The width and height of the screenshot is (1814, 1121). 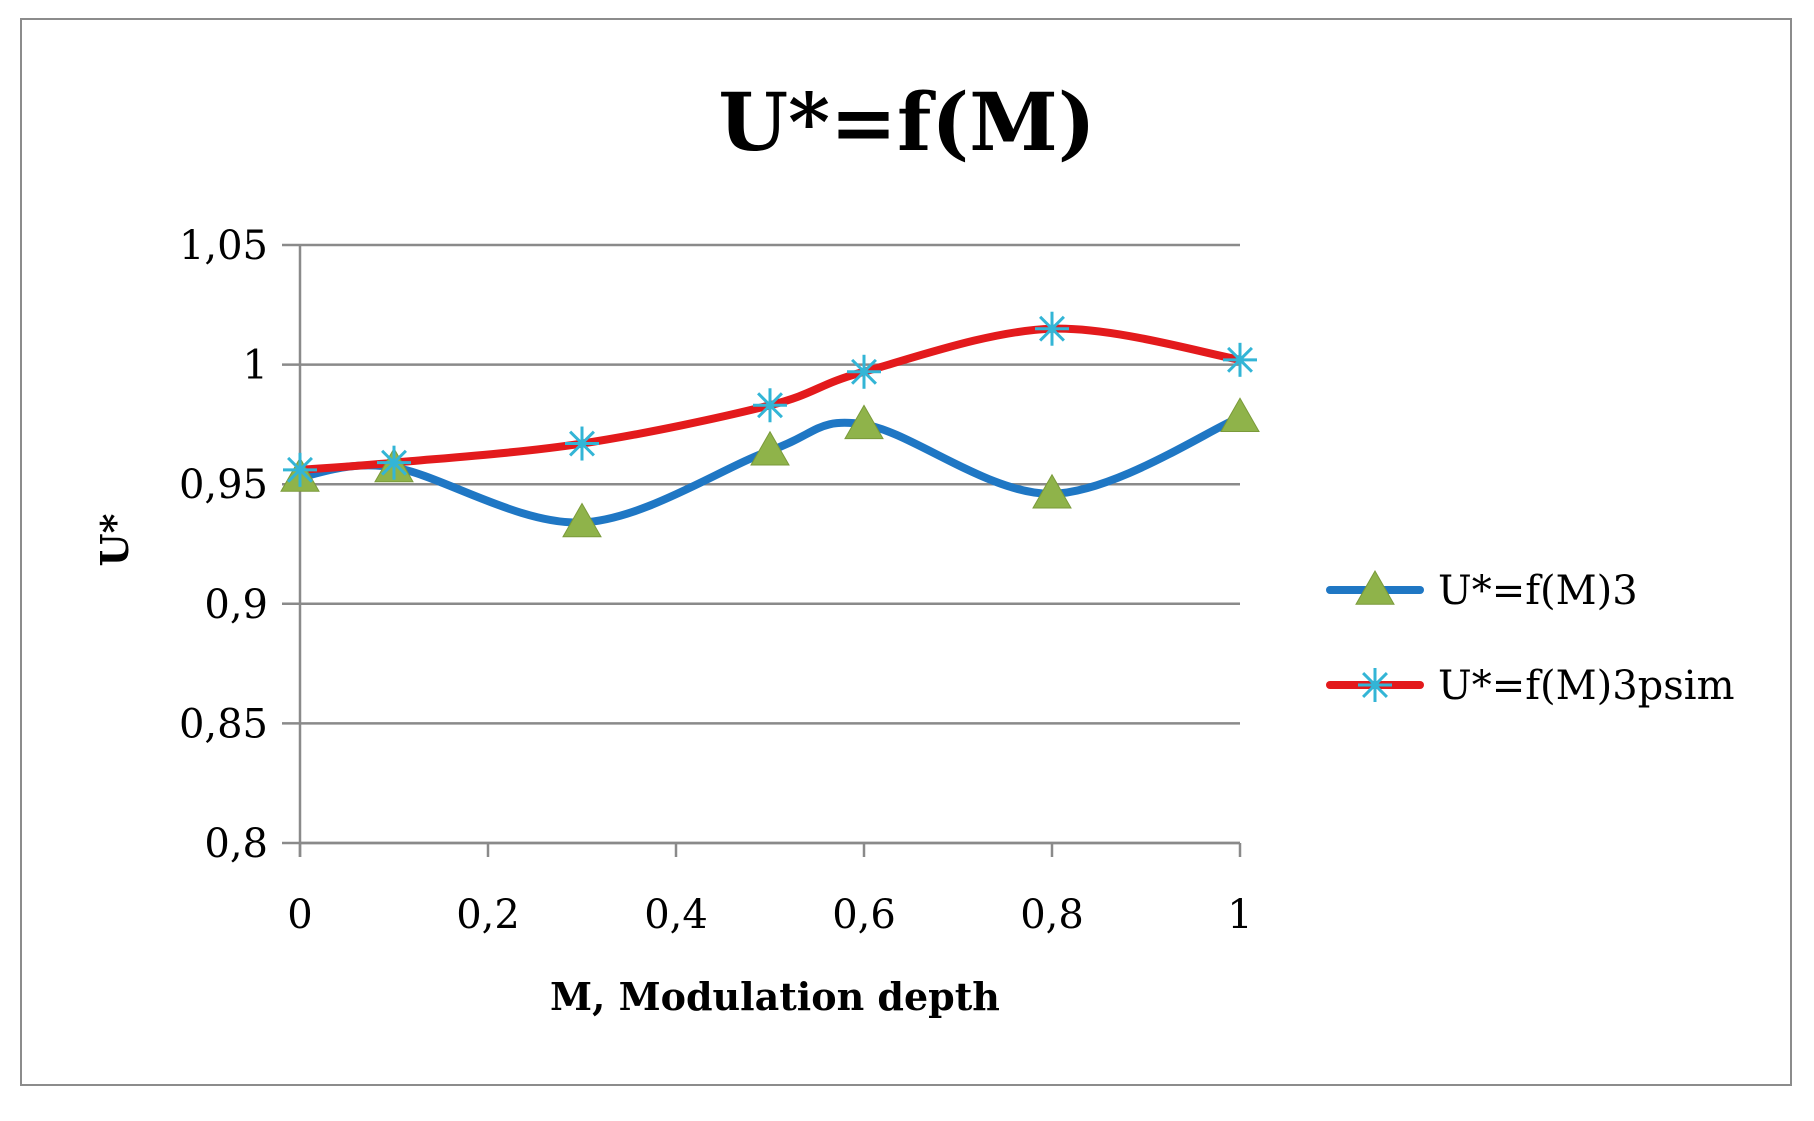 What do you see at coordinates (1052, 915) in the screenshot?
I see `x-tick-label: 0,8` at bounding box center [1052, 915].